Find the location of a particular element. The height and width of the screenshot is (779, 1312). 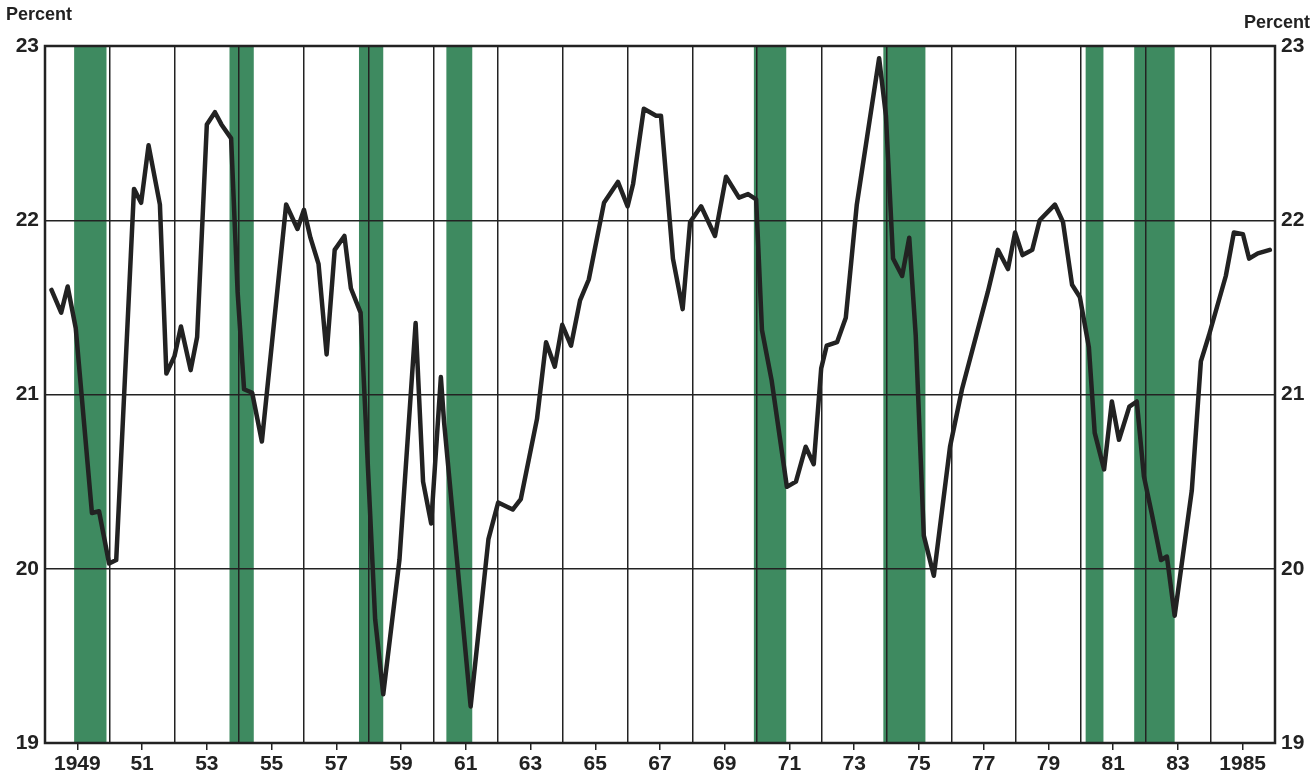

x-tick-label: 63 is located at coordinates (530, 763).